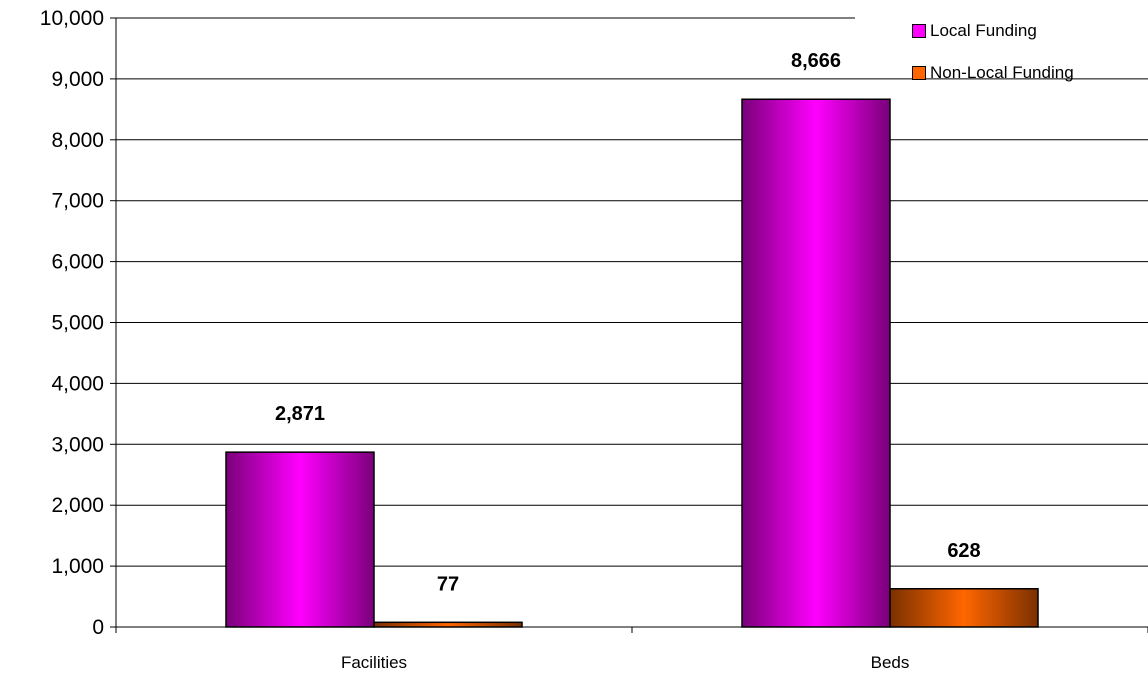 This screenshot has width=1148, height=673. I want to click on bar-local-funding-facilities, so click(300, 539).